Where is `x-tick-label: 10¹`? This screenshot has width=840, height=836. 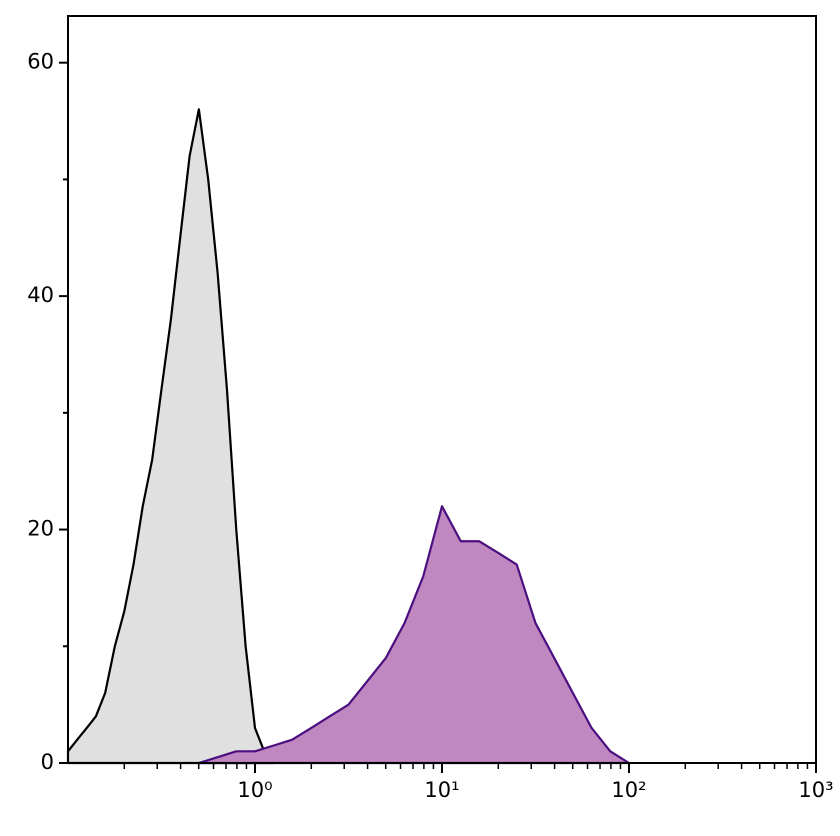 x-tick-label: 10¹ is located at coordinates (441, 790).